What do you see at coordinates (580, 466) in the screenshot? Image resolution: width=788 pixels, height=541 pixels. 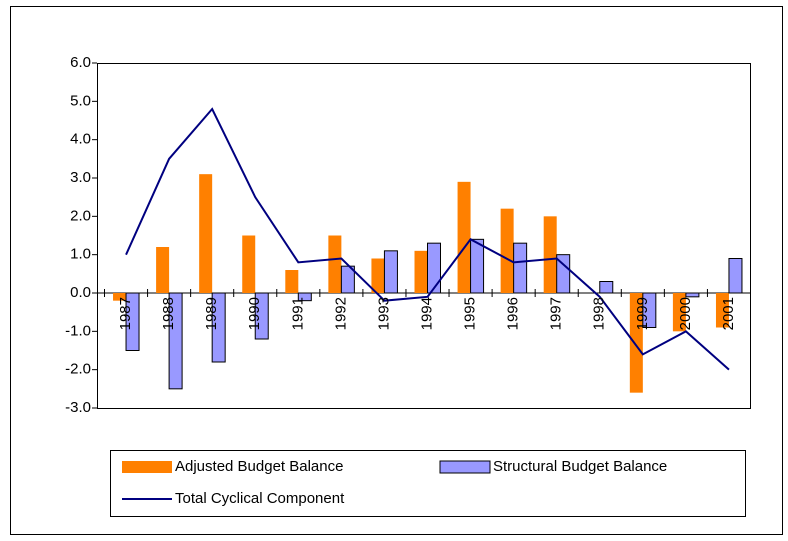 I see `legend-label: Structural Budget Balance` at bounding box center [580, 466].